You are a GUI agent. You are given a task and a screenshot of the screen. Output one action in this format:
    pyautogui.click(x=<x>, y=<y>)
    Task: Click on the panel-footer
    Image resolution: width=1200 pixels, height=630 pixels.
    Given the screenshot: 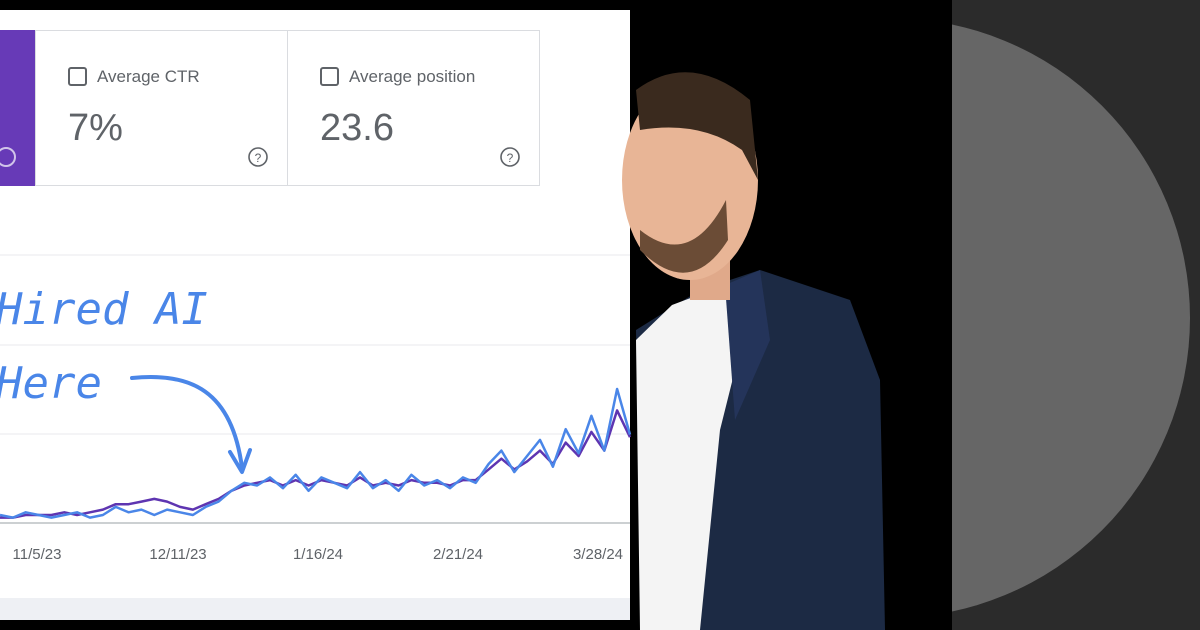 What is the action you would take?
    pyautogui.click(x=315, y=609)
    